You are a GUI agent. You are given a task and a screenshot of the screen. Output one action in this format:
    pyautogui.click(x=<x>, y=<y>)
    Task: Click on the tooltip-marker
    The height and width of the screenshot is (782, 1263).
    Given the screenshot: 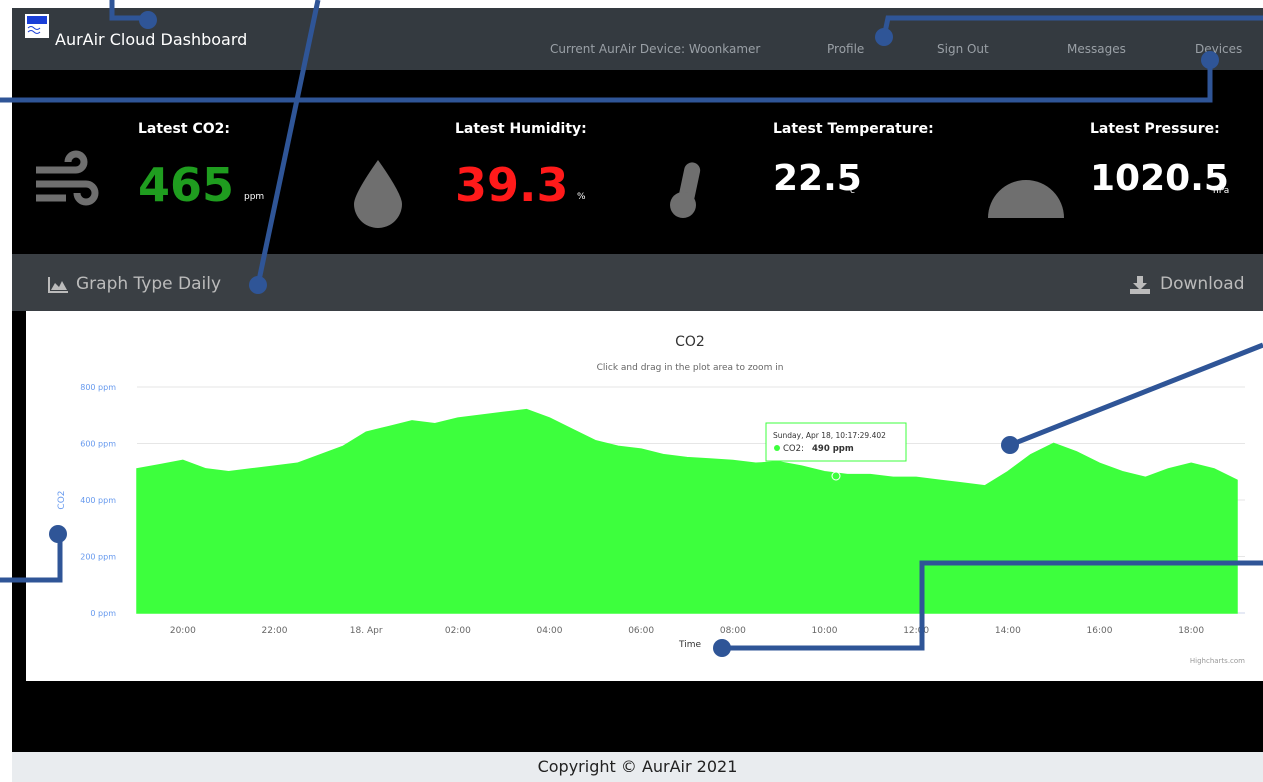 What is the action you would take?
    pyautogui.click(x=836, y=476)
    